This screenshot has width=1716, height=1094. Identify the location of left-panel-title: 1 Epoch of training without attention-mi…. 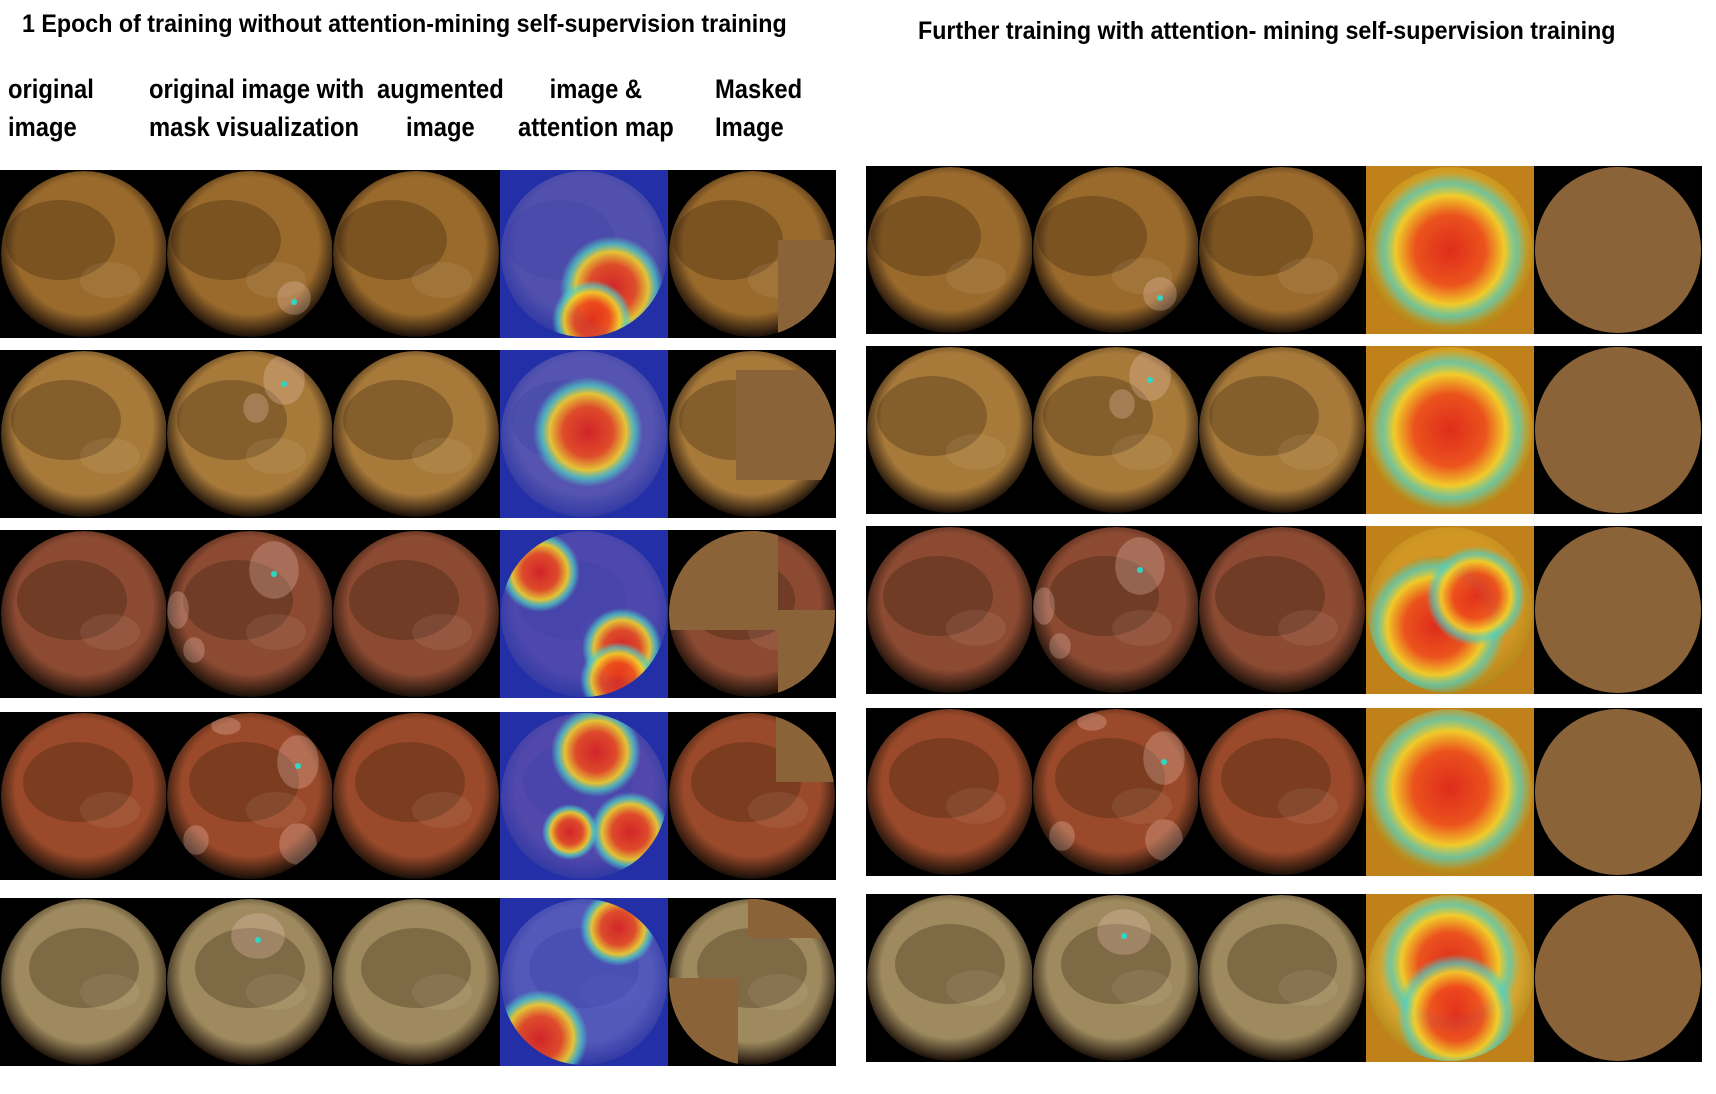
(404, 24).